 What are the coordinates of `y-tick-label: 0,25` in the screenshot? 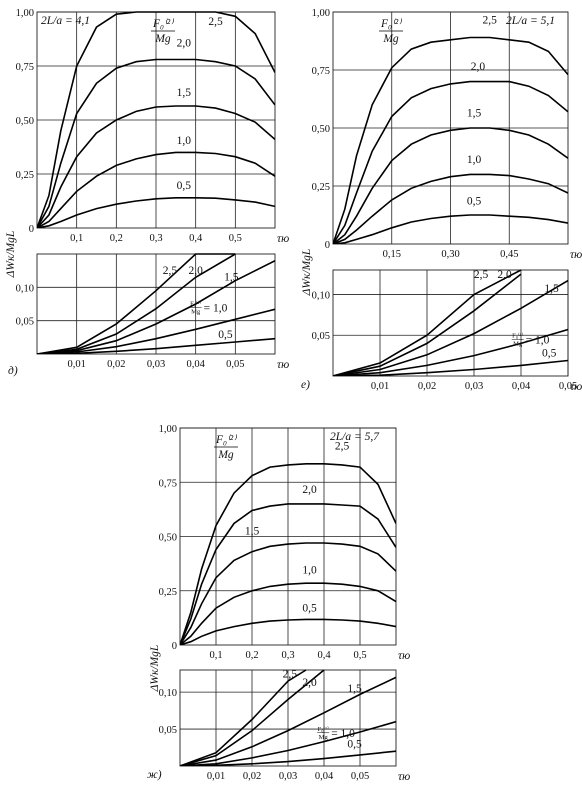 It's located at (25, 175).